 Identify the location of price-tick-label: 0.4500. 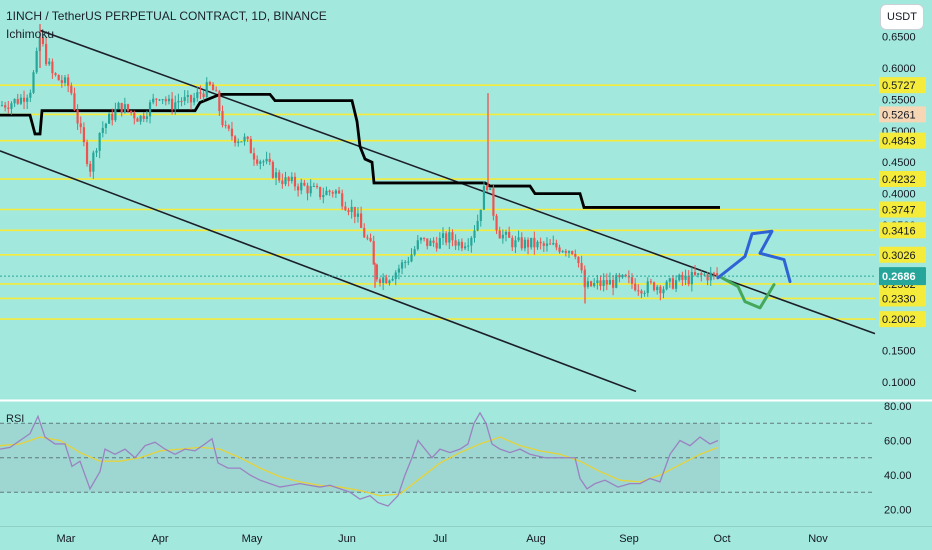
(899, 163).